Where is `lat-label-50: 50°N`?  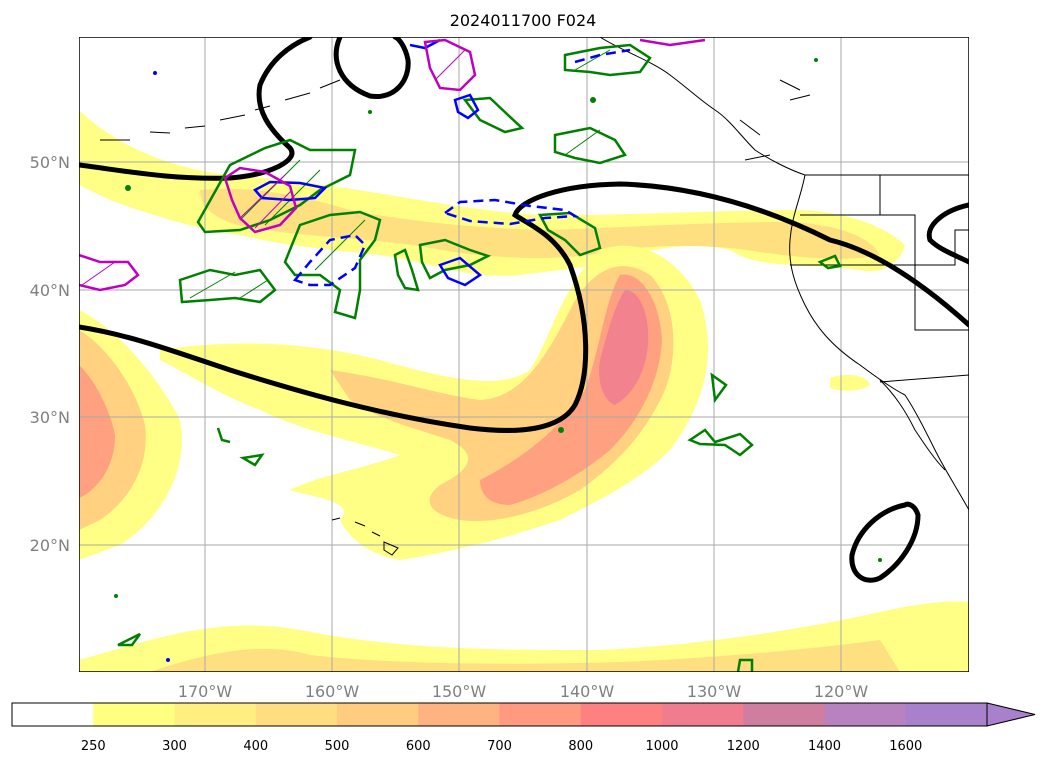 lat-label-50: 50°N is located at coordinates (50, 162).